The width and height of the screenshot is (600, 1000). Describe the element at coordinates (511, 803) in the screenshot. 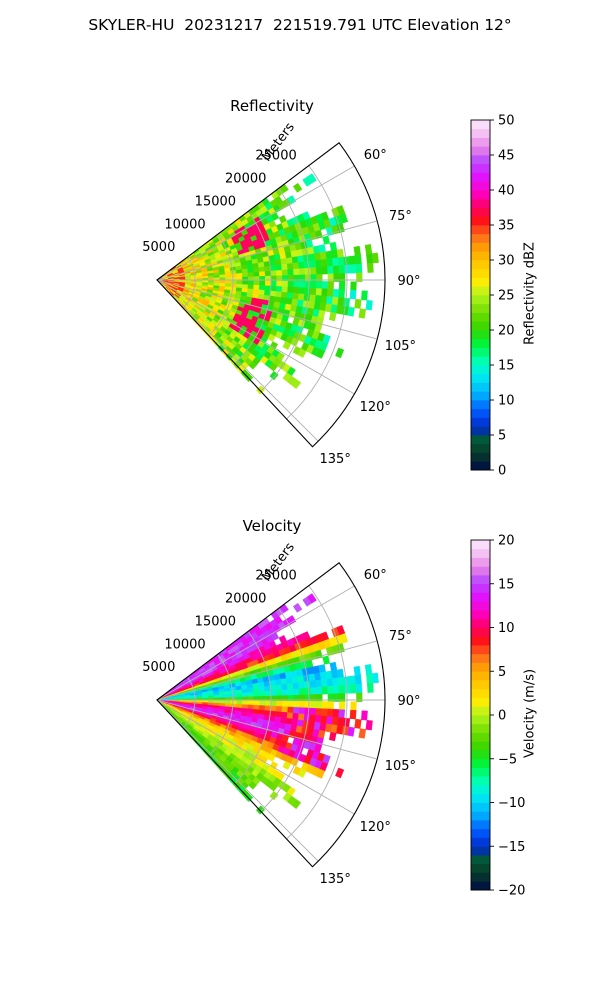

I see `velocity-colorbar-tick-2: −10` at that location.